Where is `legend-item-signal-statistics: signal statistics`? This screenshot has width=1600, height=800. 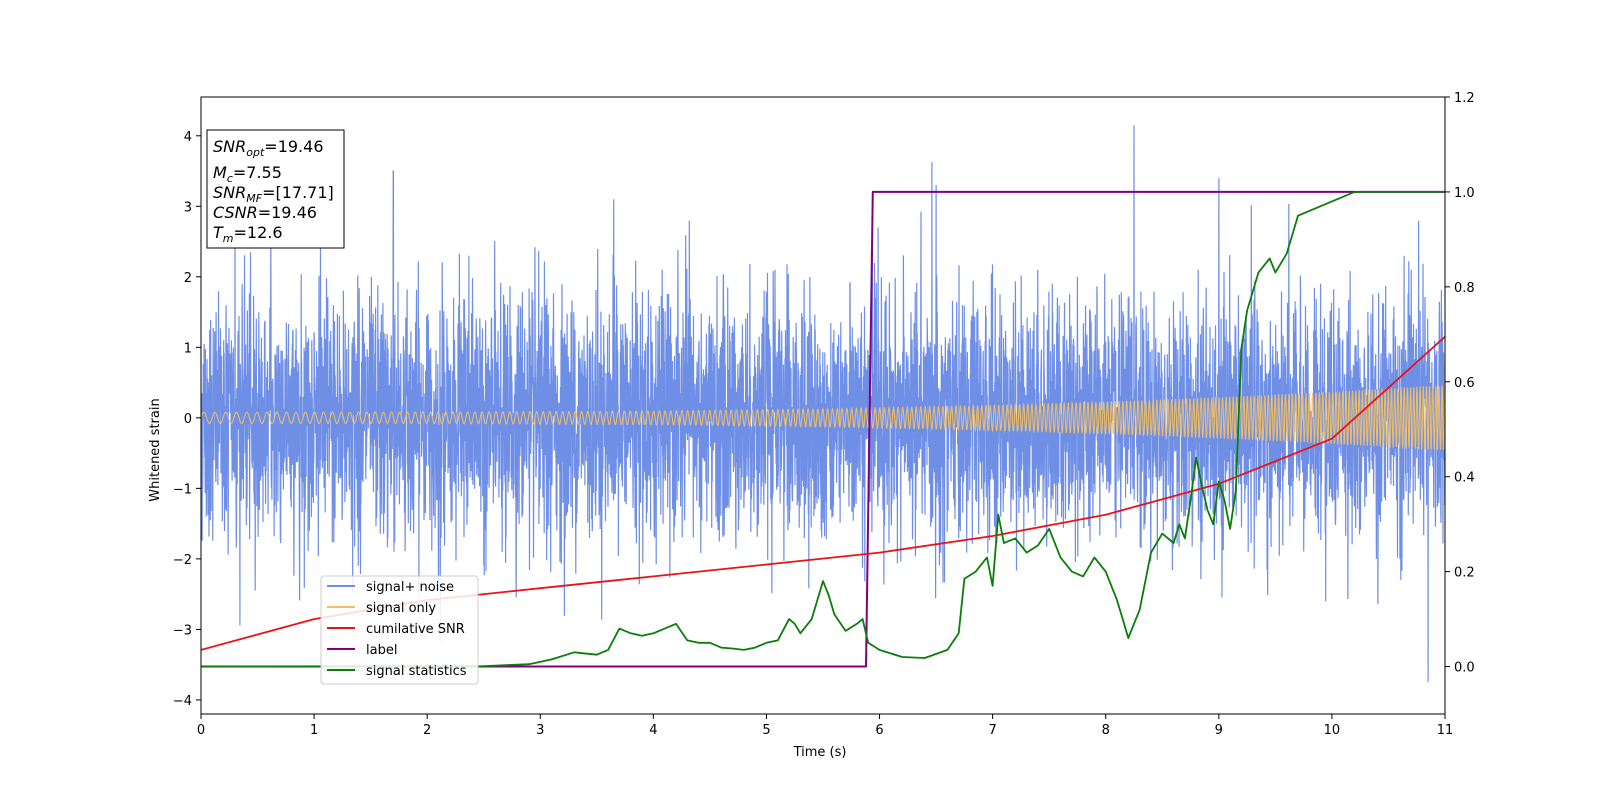 legend-item-signal-statistics: signal statistics is located at coordinates (397, 671).